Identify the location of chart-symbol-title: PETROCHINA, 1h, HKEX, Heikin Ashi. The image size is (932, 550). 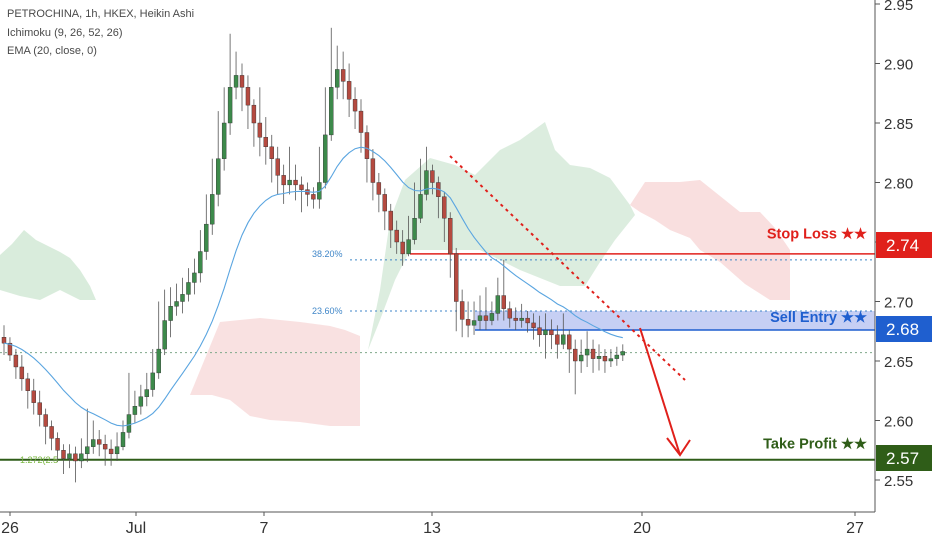
(101, 14).